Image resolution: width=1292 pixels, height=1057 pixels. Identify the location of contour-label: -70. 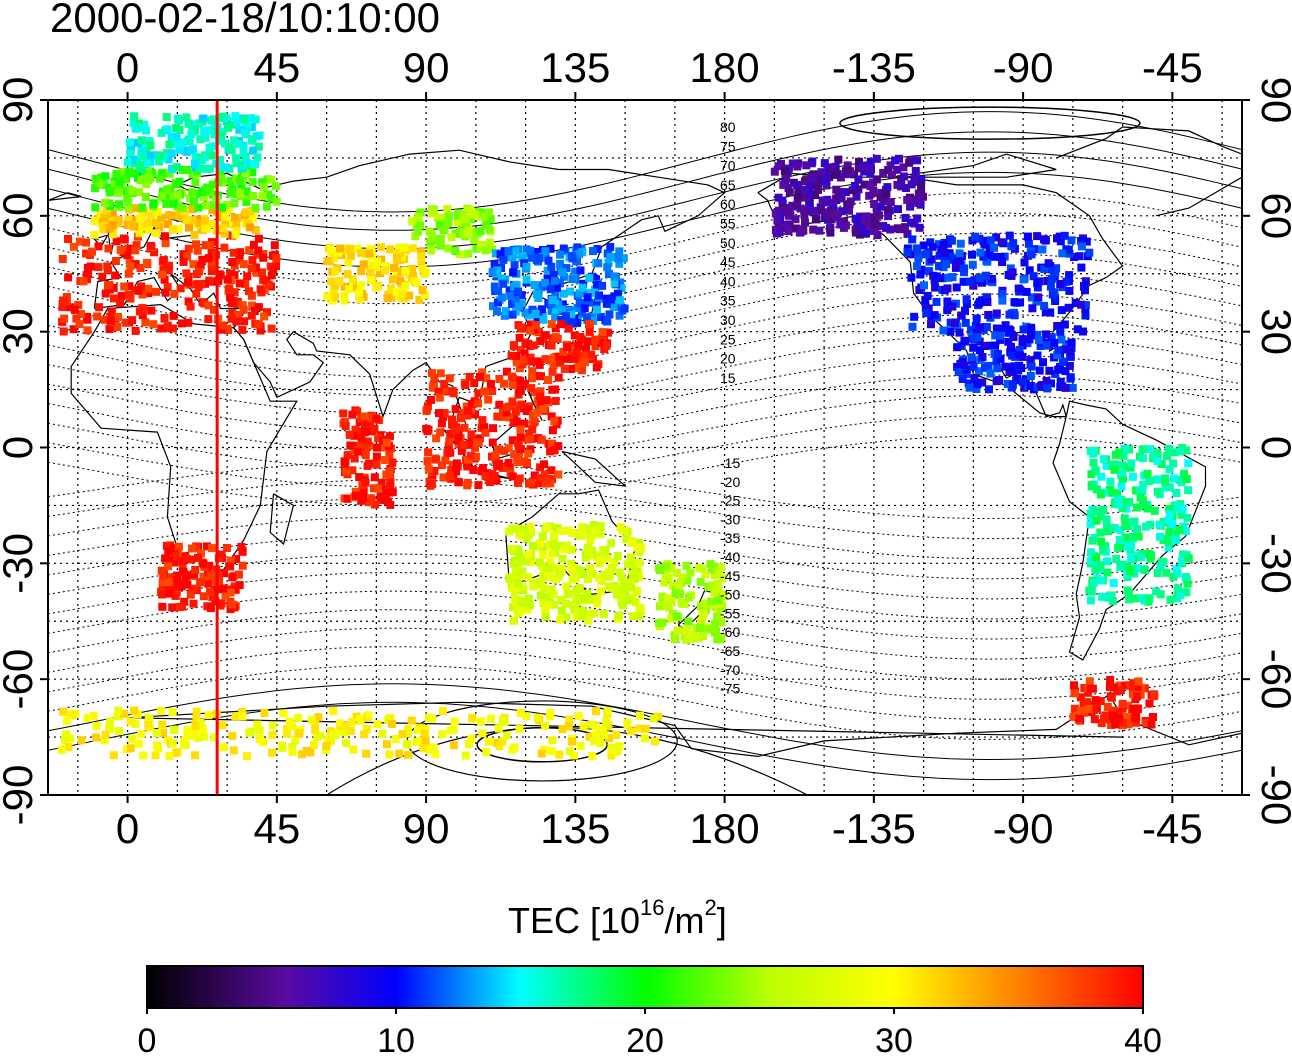
(730, 670).